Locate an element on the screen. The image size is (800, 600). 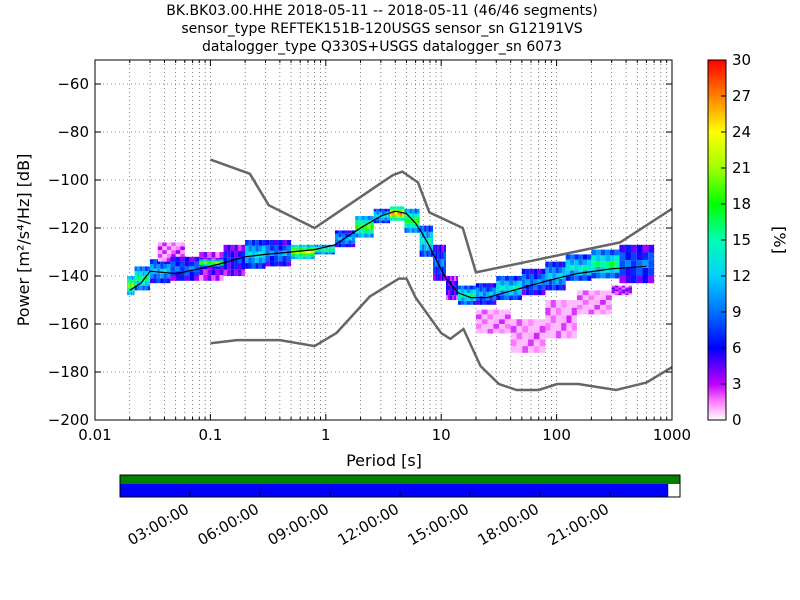
y-tick-label: −160 is located at coordinates (68, 324).